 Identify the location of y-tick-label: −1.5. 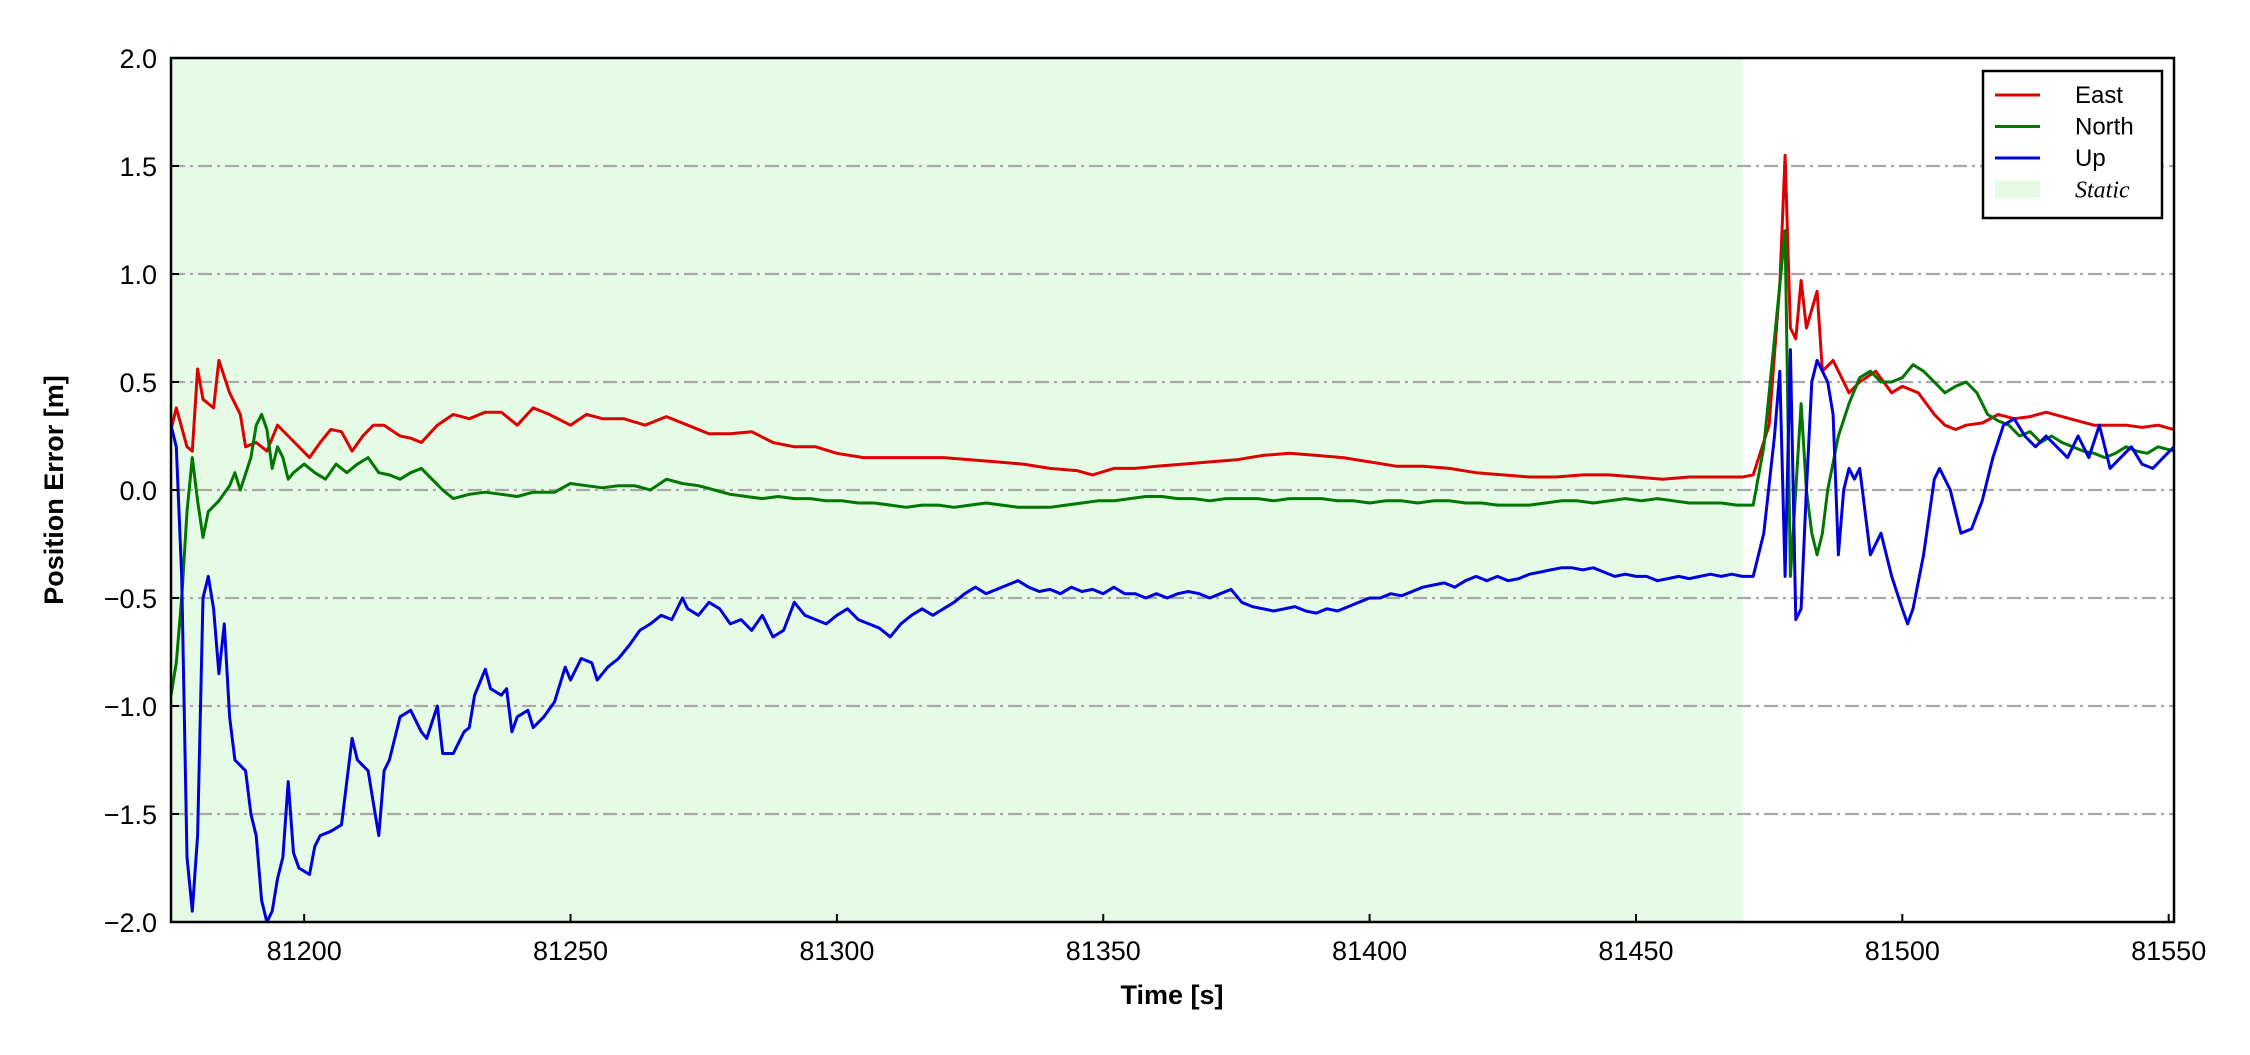
(130, 815).